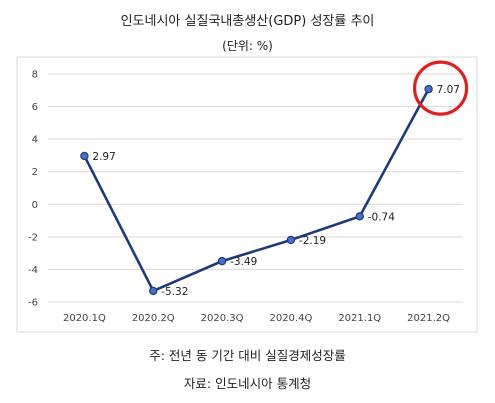  I want to click on x-tick-label: 2020.3Q, so click(222, 318).